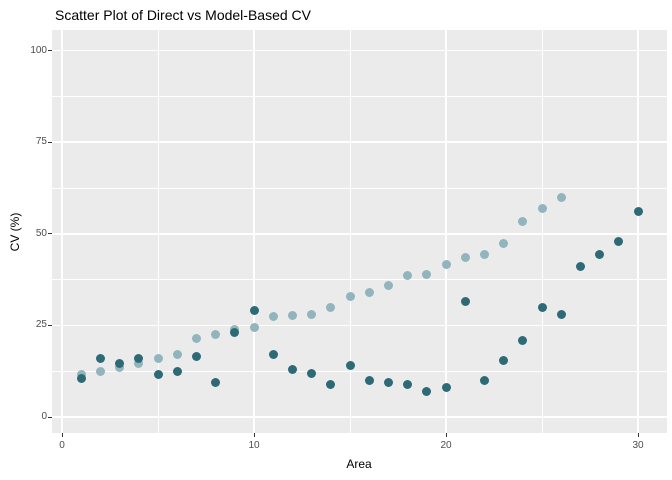 The width and height of the screenshot is (672, 480). What do you see at coordinates (638, 445) in the screenshot?
I see `x-tick-label: 30` at bounding box center [638, 445].